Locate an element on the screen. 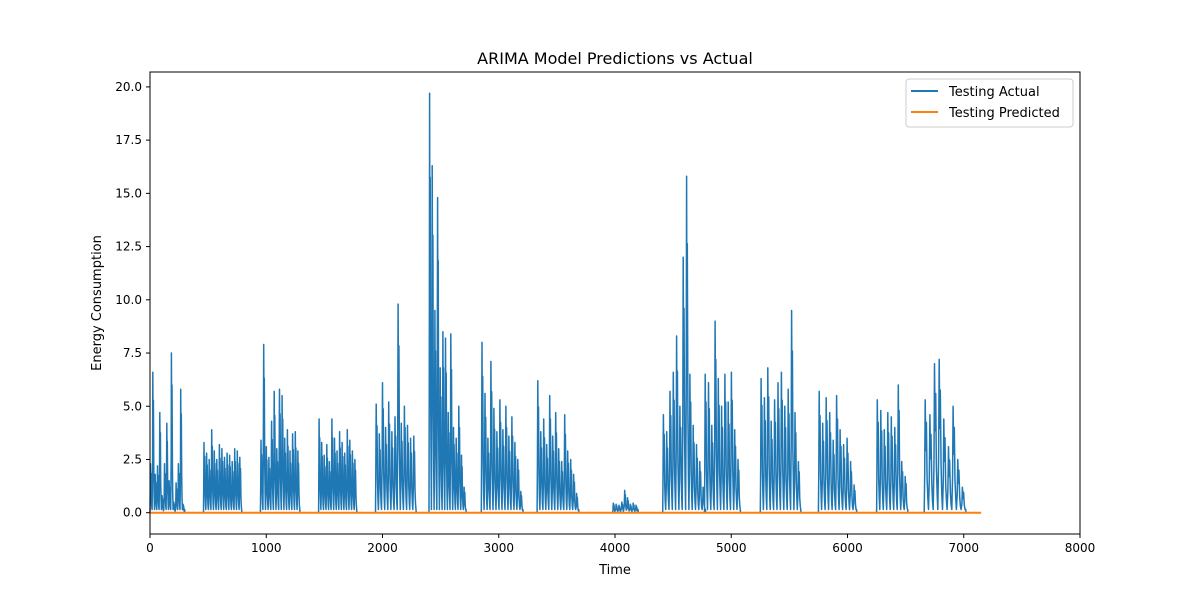 The height and width of the screenshot is (600, 1200). chart-title: ARIMA Model Predictions vs Actual is located at coordinates (615, 58).